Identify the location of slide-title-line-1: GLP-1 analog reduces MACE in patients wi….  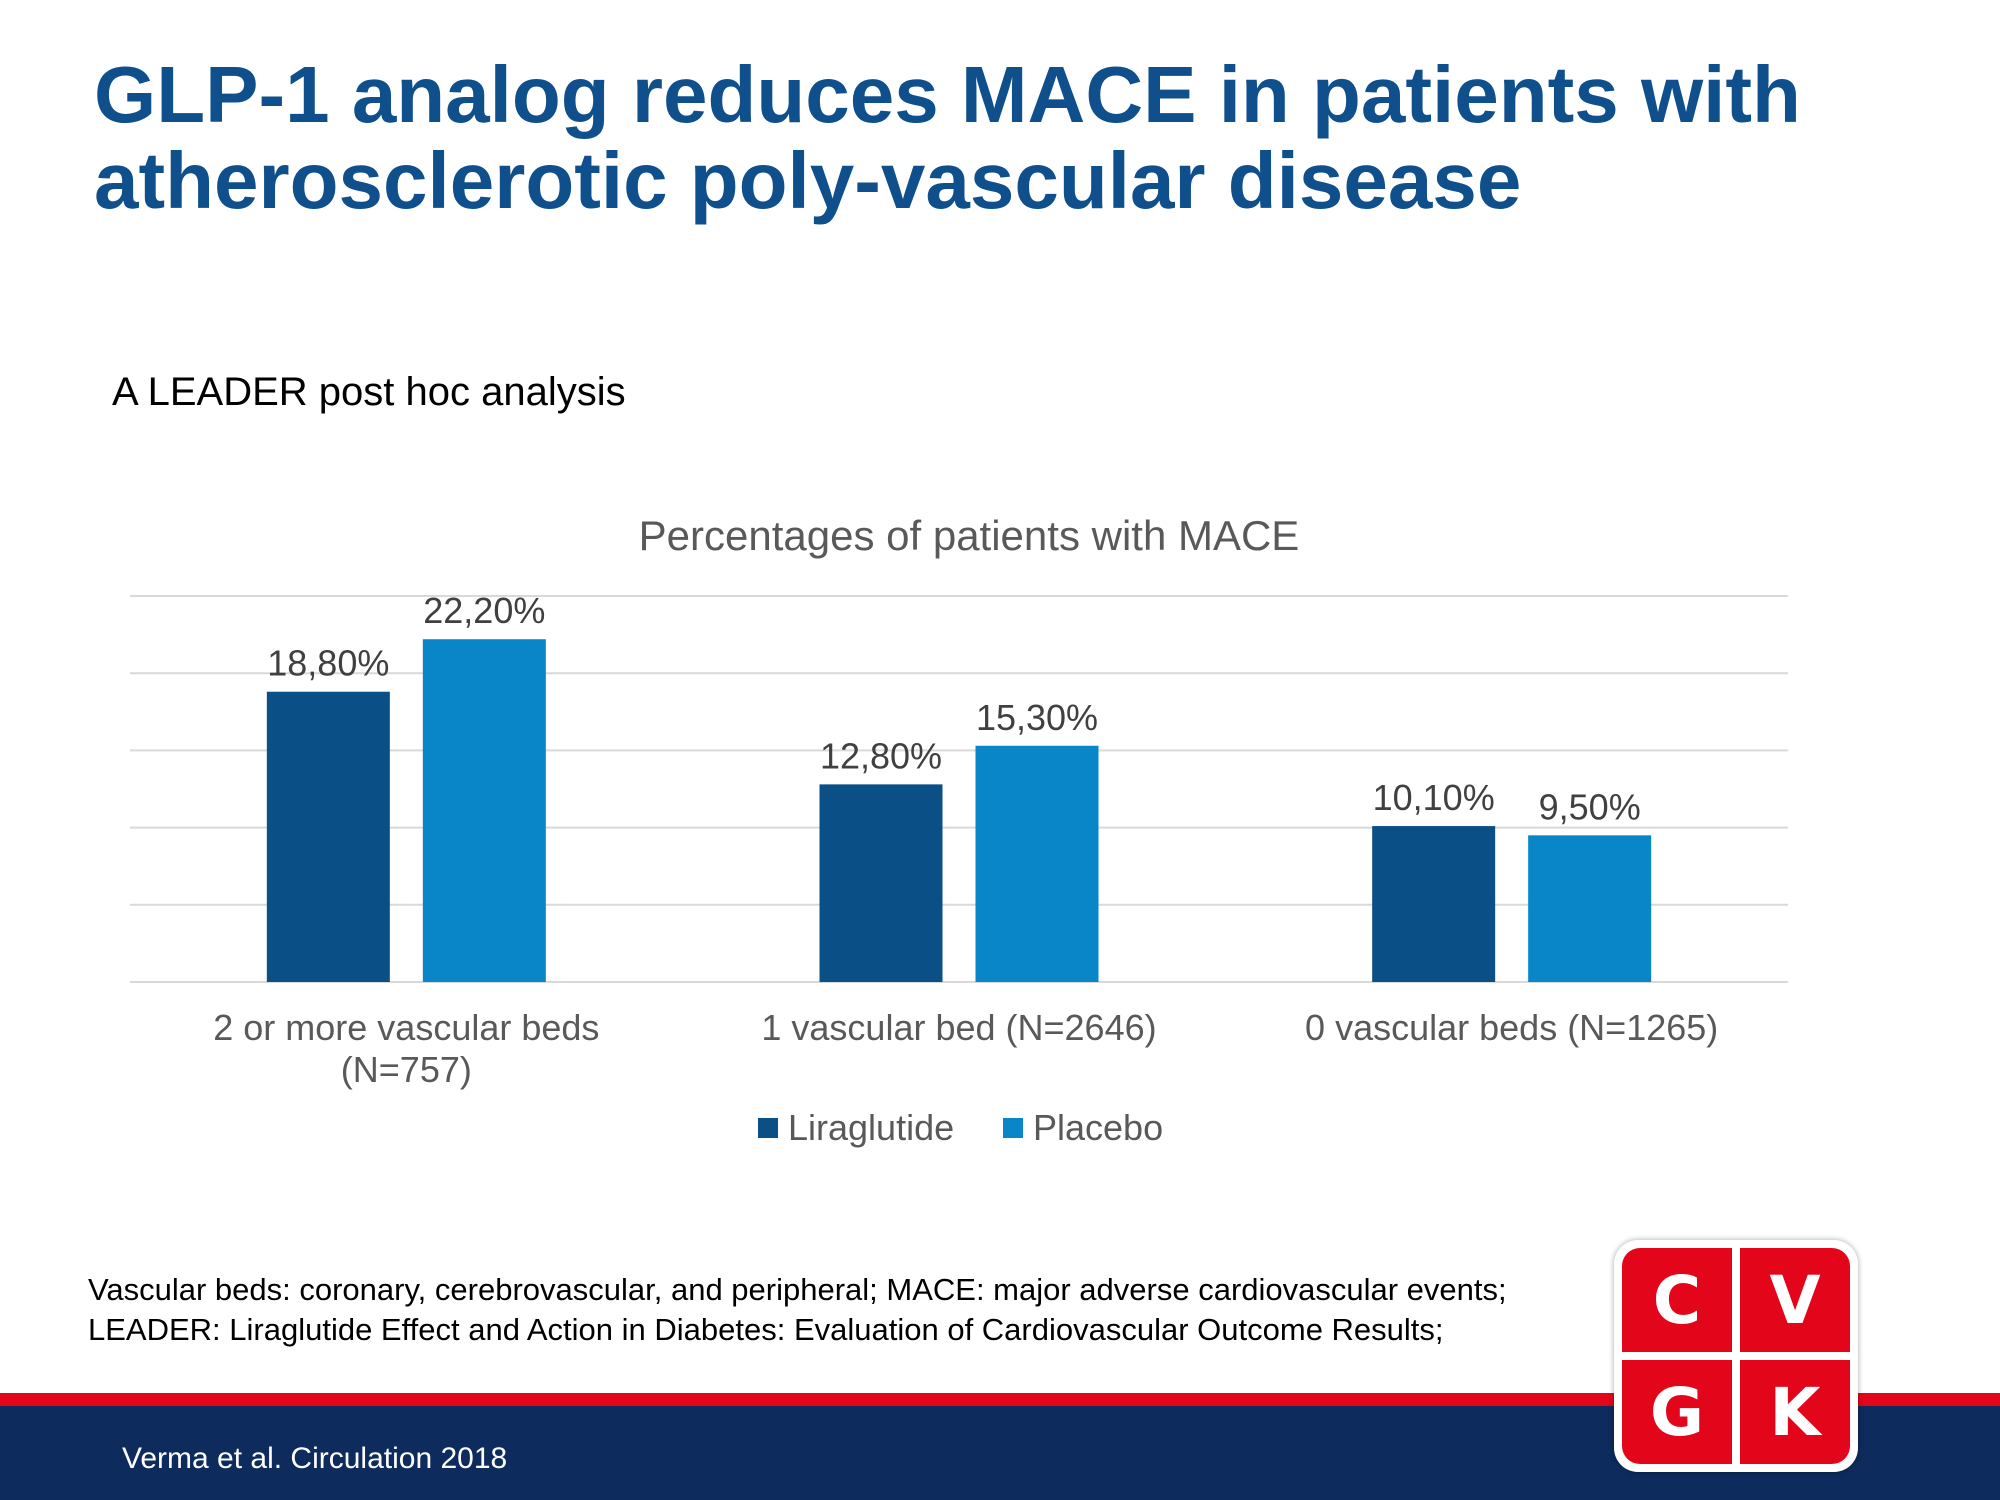
(947, 94).